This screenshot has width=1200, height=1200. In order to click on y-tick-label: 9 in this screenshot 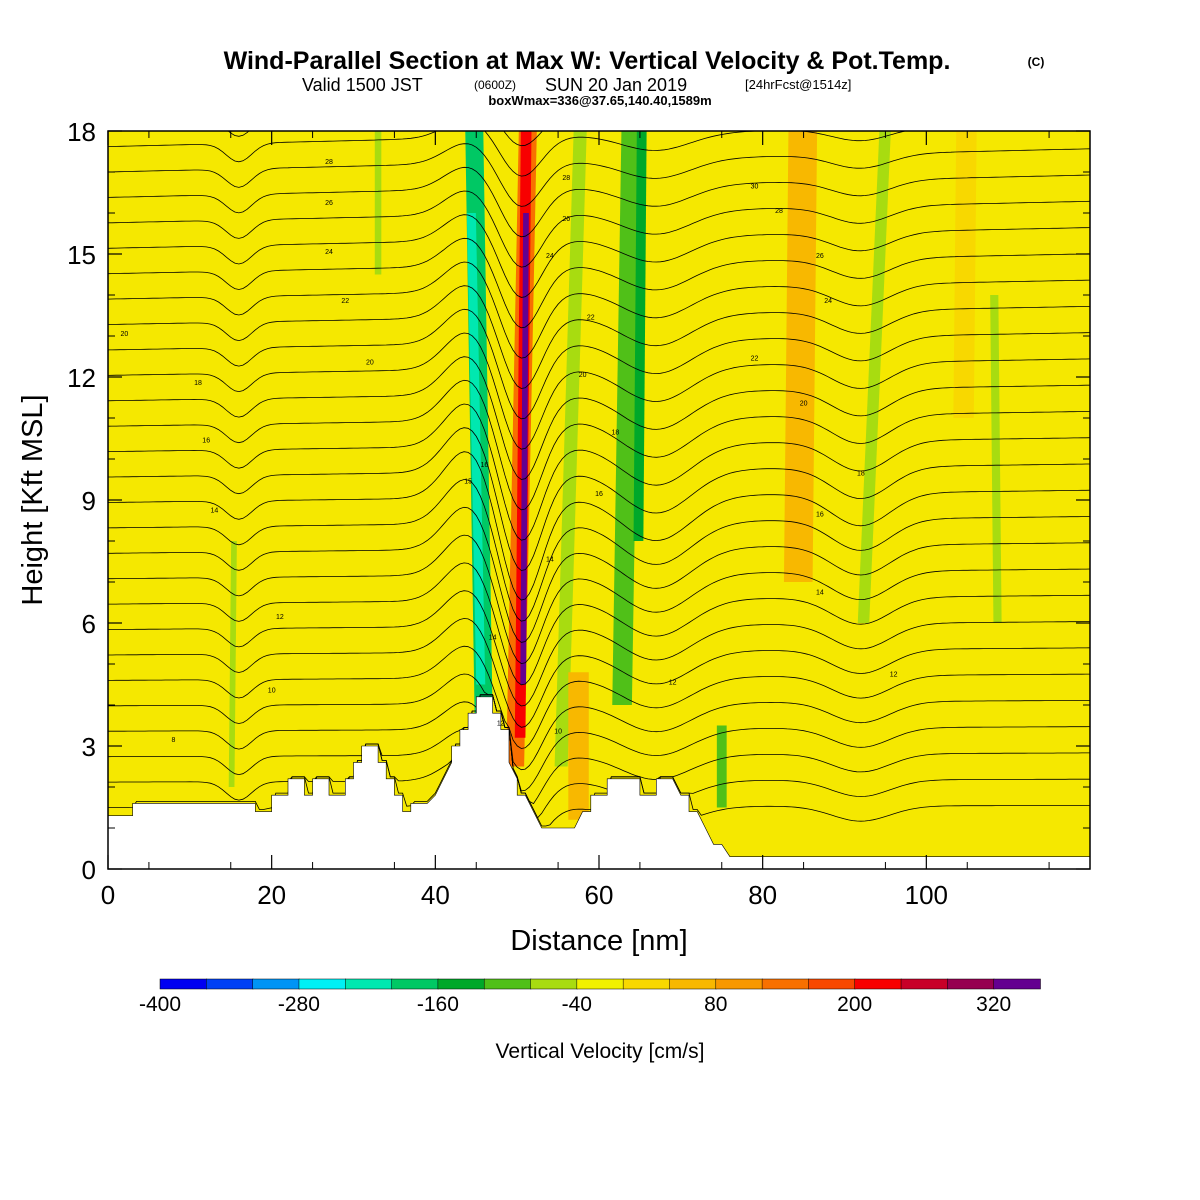, I will do `click(89, 501)`.